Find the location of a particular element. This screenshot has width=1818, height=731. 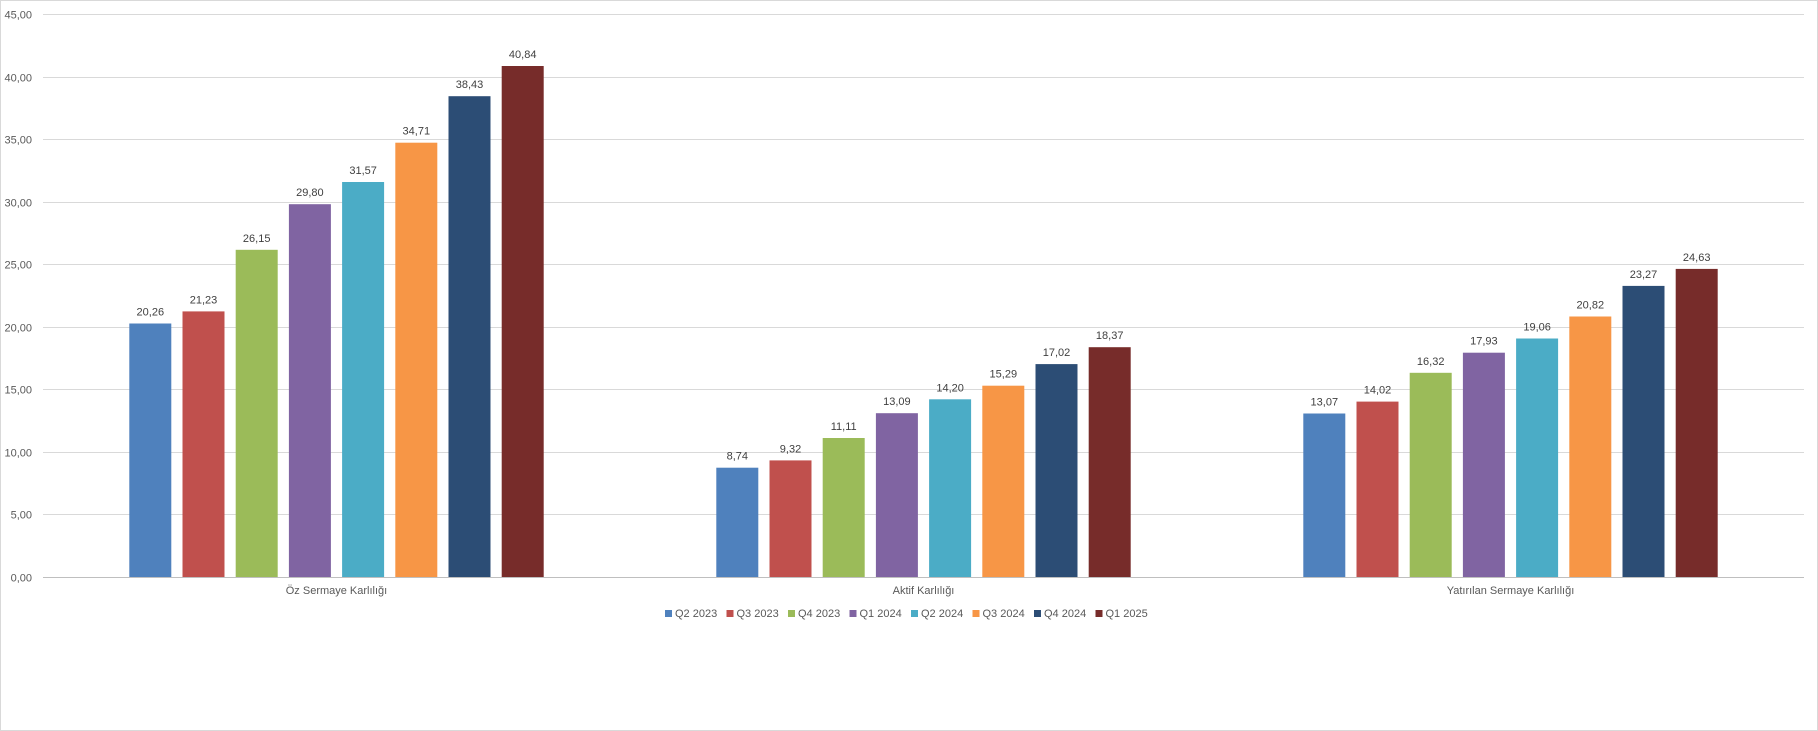

legend-item: Q4 2023 is located at coordinates (814, 614).